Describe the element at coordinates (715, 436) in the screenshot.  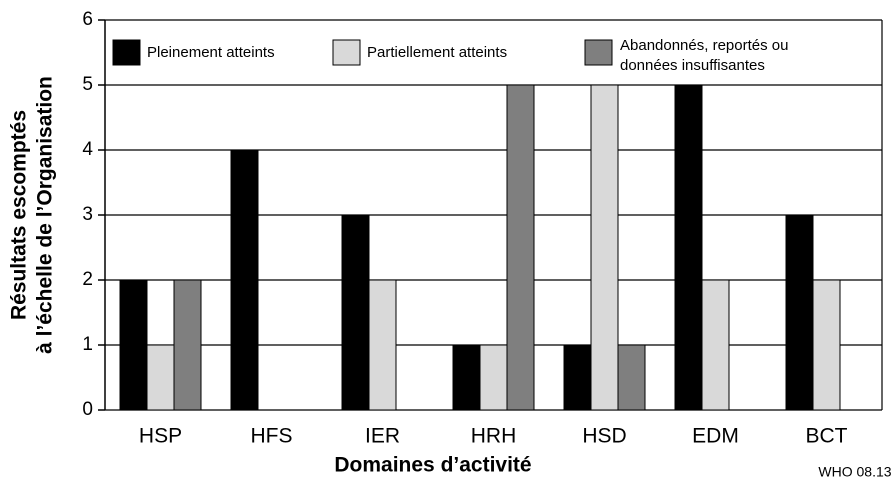
I see `x-tick-label: EDM` at that location.